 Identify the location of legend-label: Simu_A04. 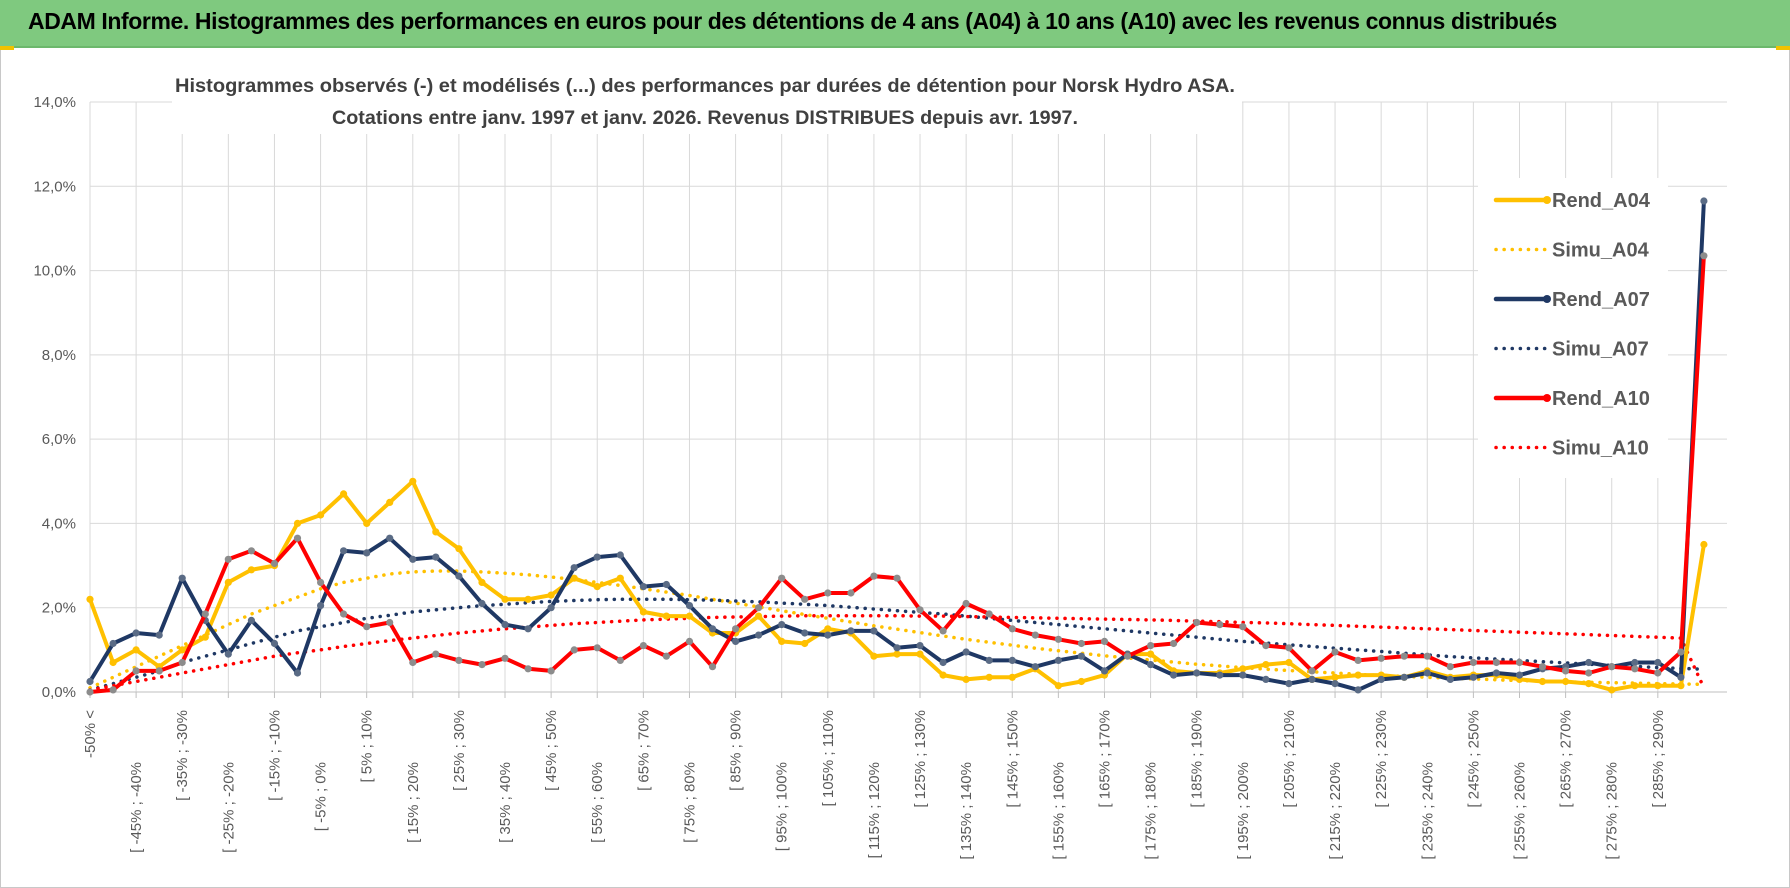
(1601, 251).